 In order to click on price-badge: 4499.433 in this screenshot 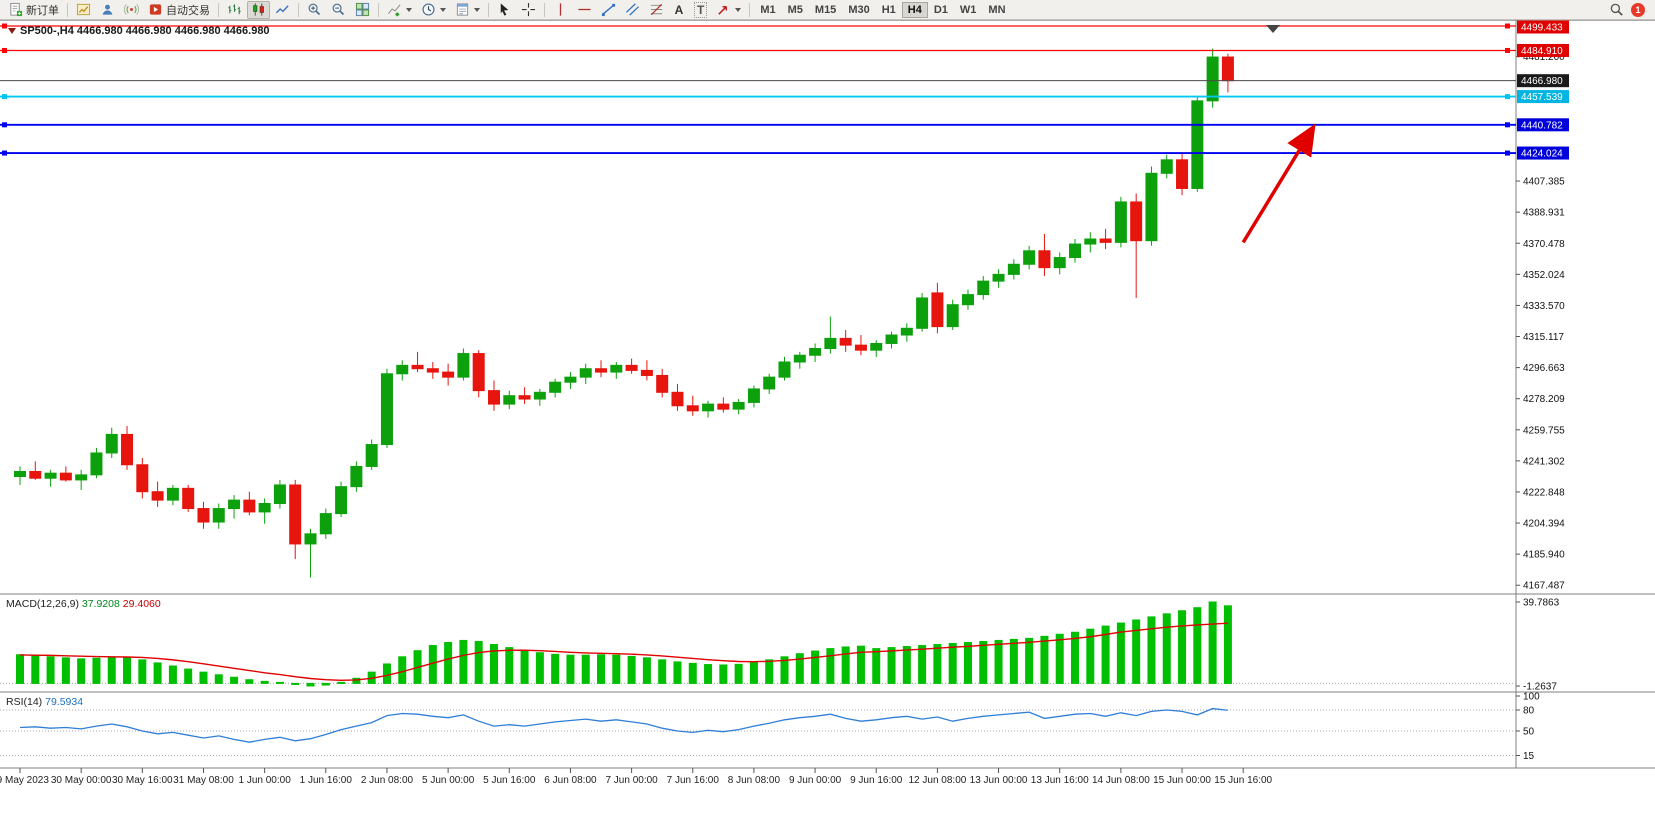, I will do `click(1543, 27)`.